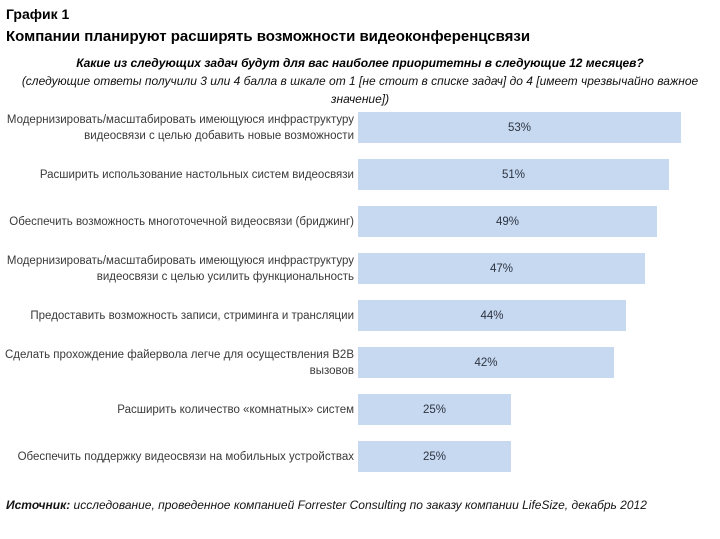 This screenshot has width=720, height=539. I want to click on value-label: 47%, so click(501, 268).